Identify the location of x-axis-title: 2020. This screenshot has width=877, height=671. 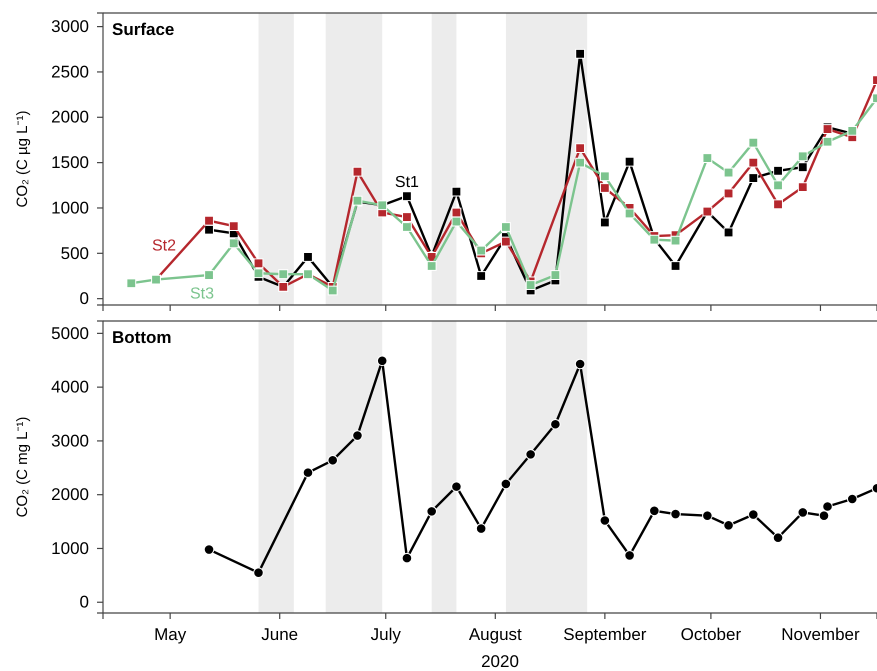
(500, 661).